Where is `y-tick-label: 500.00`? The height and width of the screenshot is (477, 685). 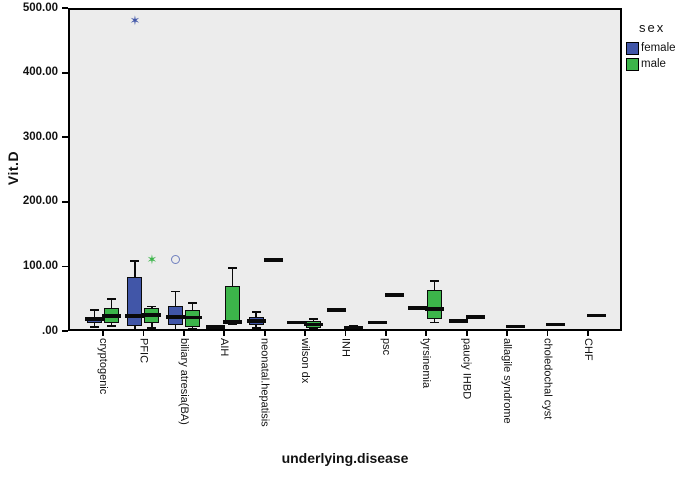 y-tick-label: 500.00 is located at coordinates (40, 7).